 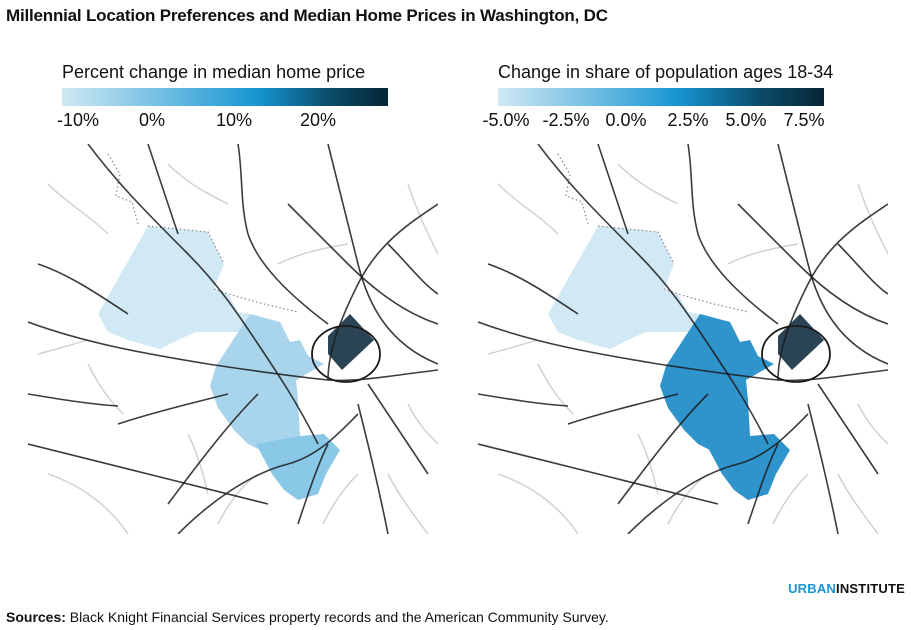 What do you see at coordinates (318, 120) in the screenshot?
I see `legend-tick: 20%` at bounding box center [318, 120].